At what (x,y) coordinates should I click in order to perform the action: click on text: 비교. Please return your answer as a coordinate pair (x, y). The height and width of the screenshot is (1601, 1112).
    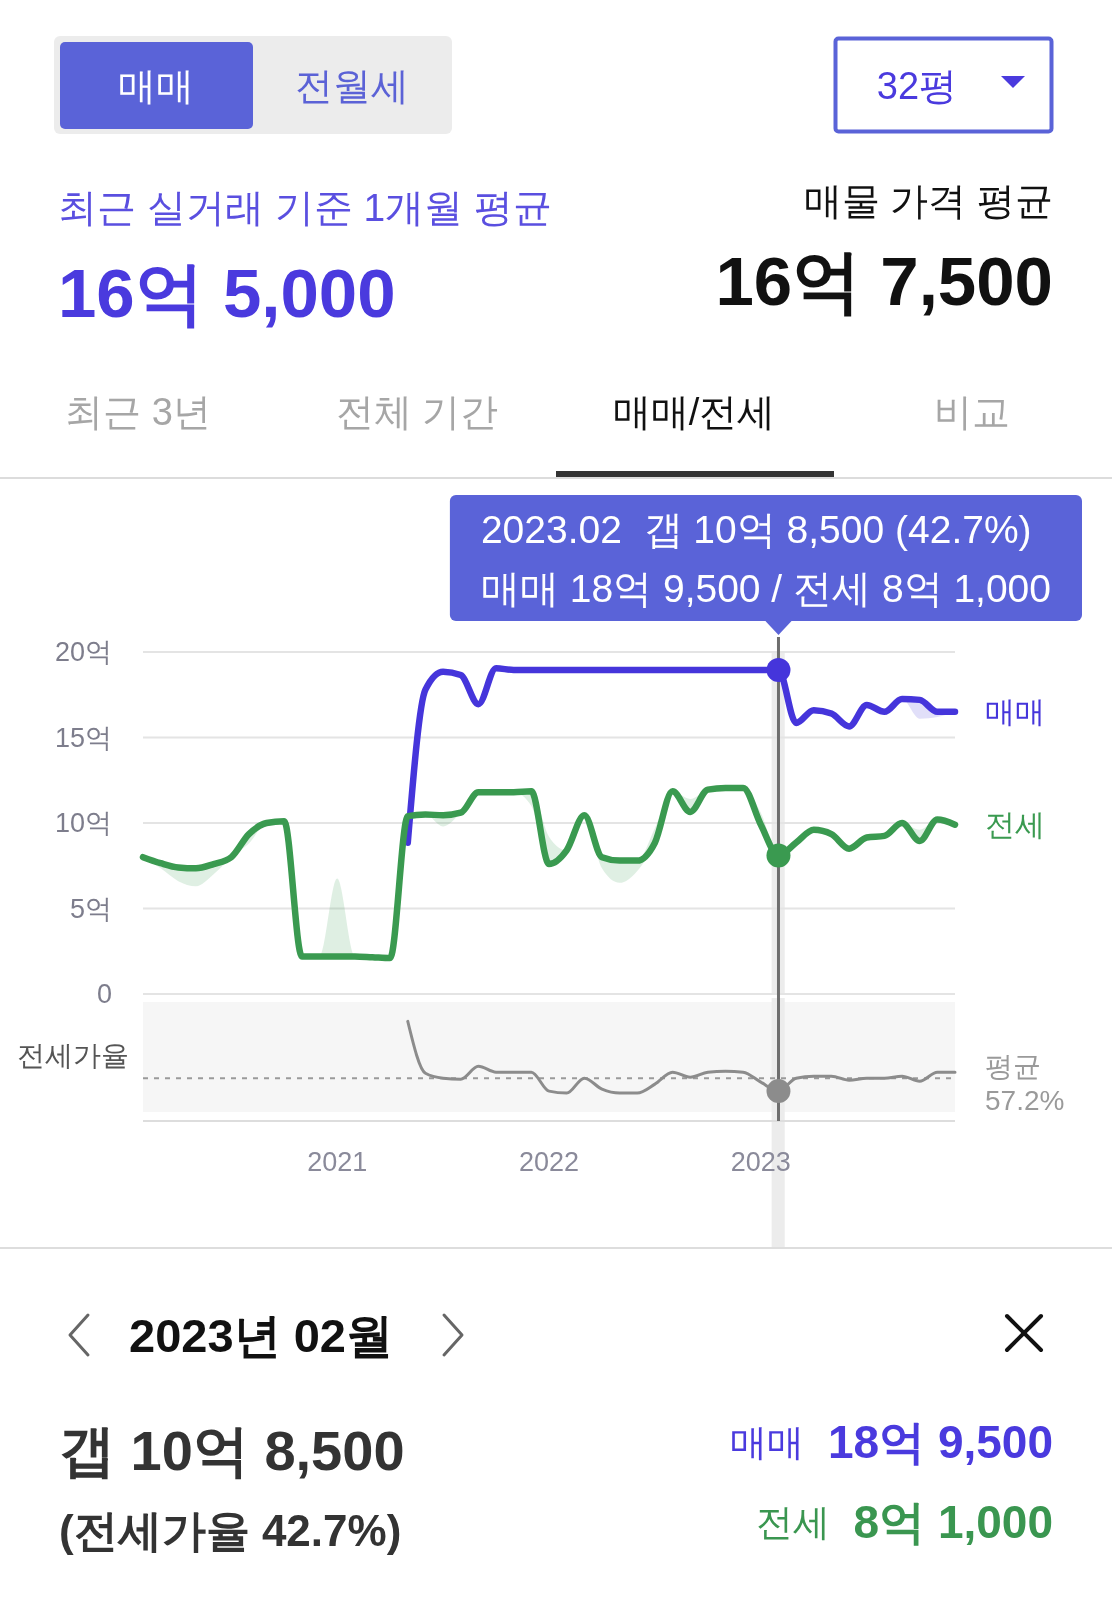
    Looking at the image, I should click on (972, 412).